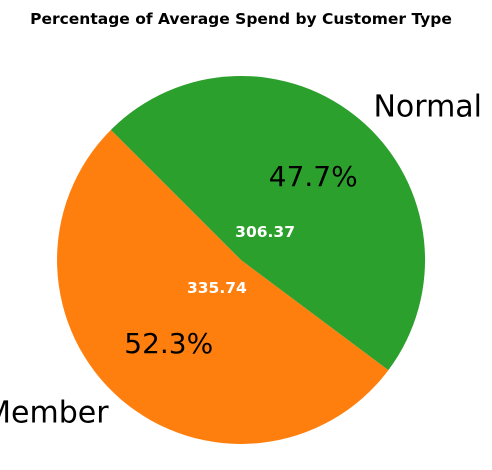 The height and width of the screenshot is (470, 492). What do you see at coordinates (313, 176) in the screenshot?
I see `percent-label-normal: 47.7%` at bounding box center [313, 176].